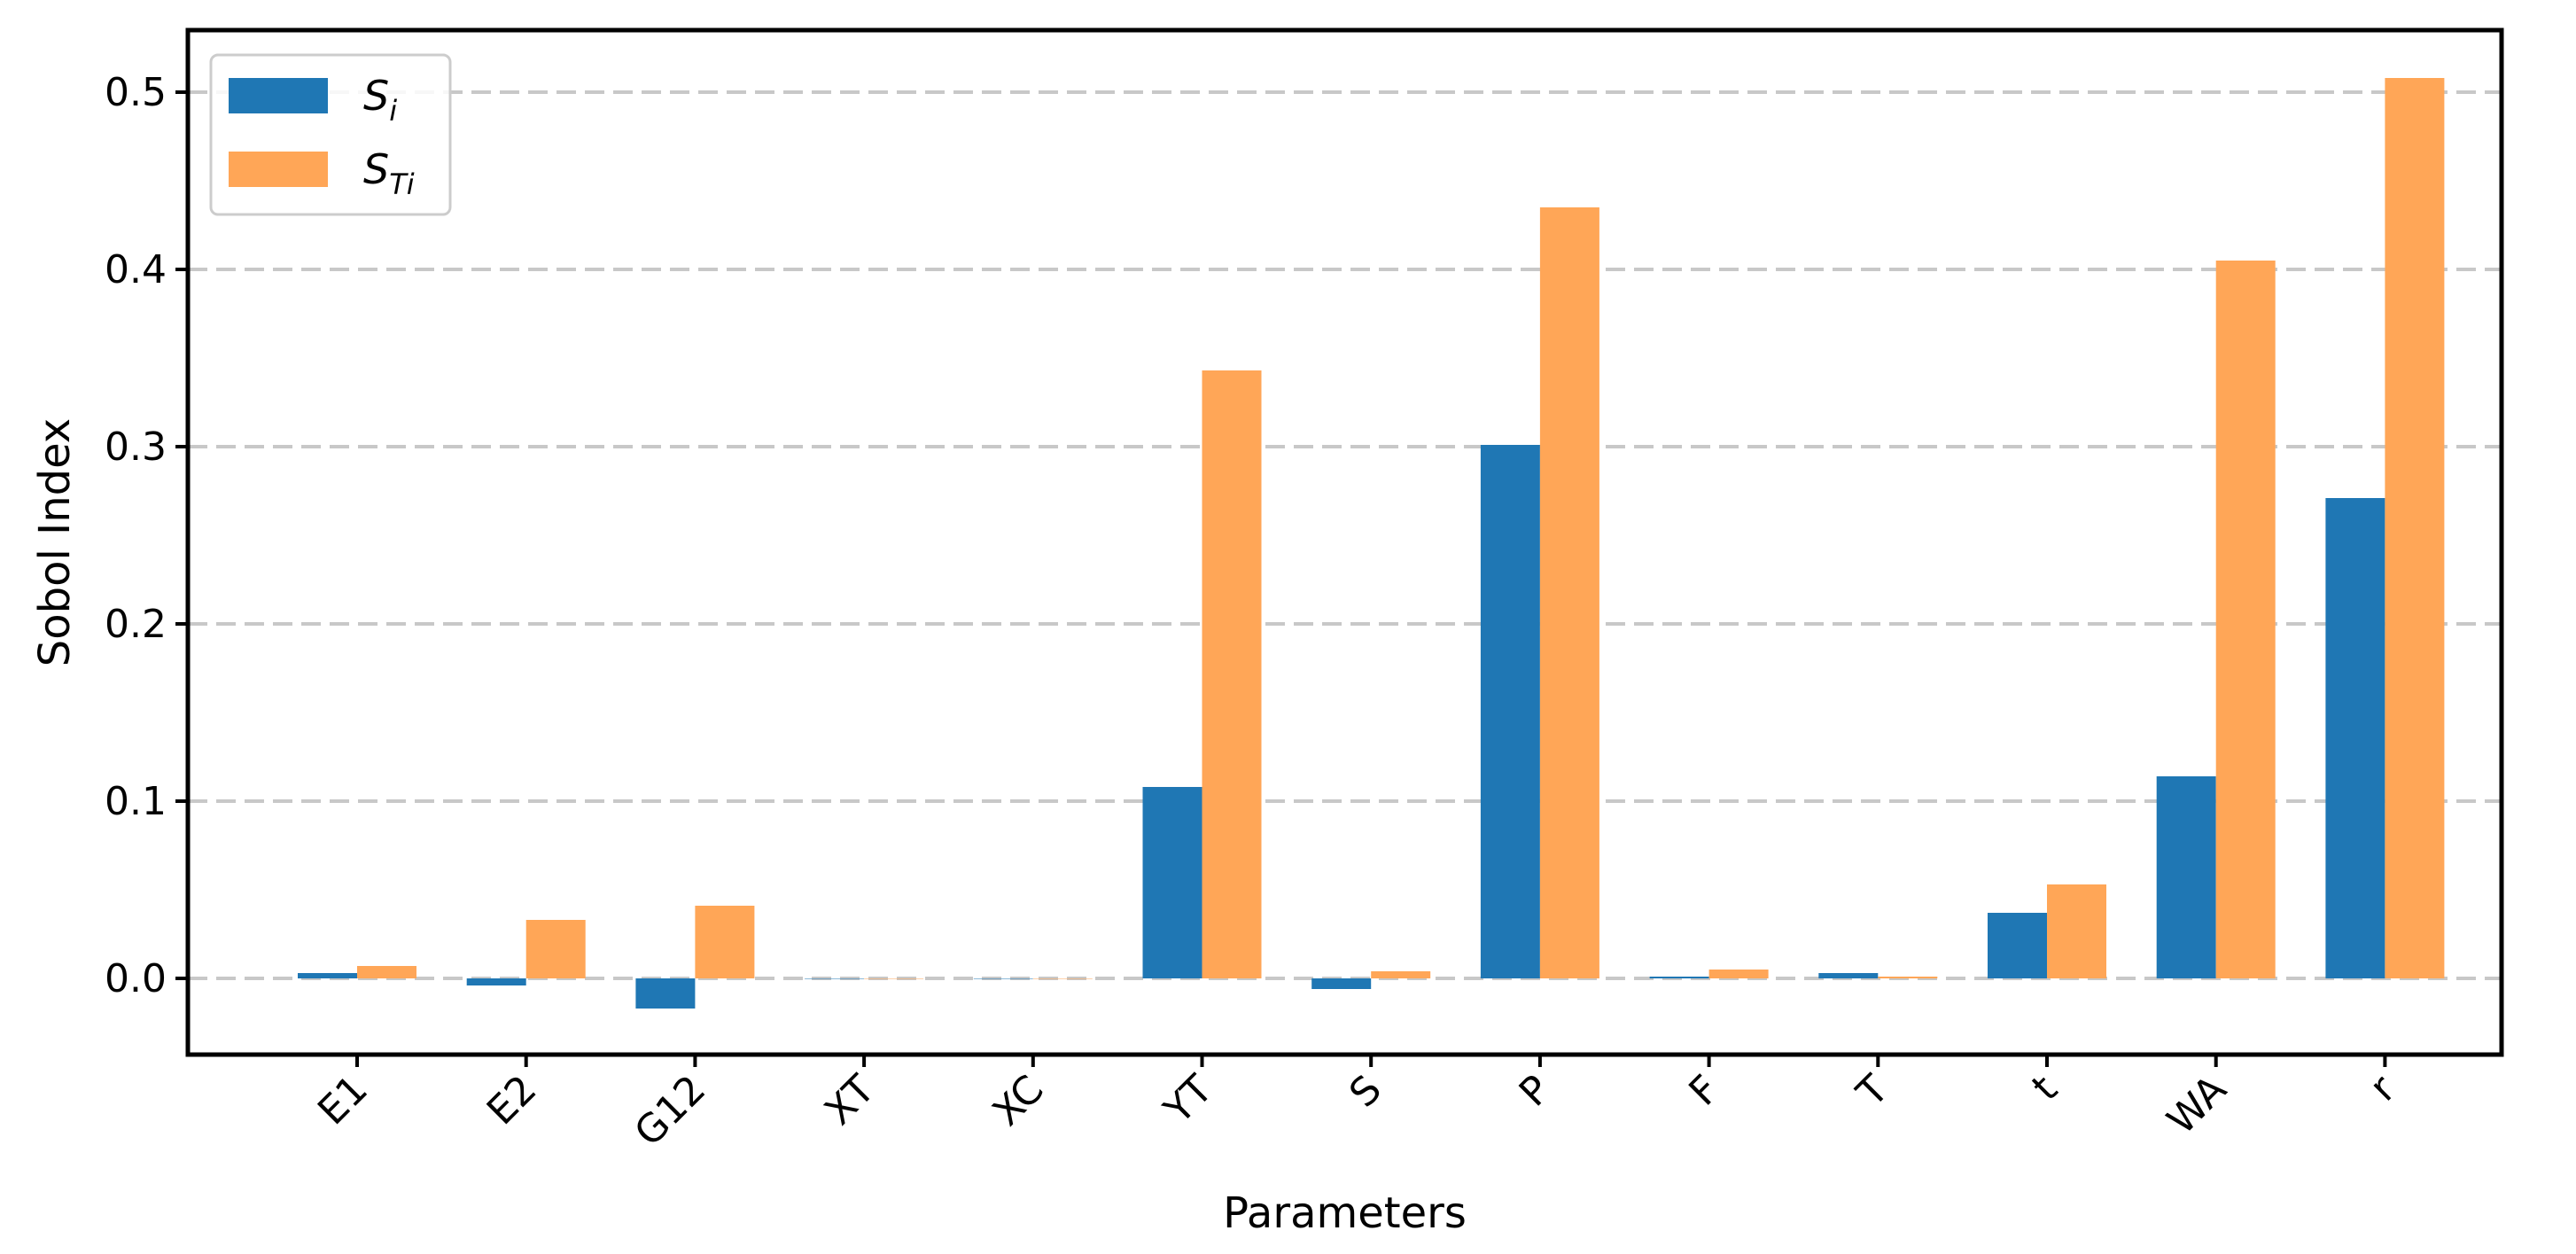 The width and height of the screenshot is (2576, 1254). What do you see at coordinates (1510, 712) in the screenshot?
I see `bar-P-si` at bounding box center [1510, 712].